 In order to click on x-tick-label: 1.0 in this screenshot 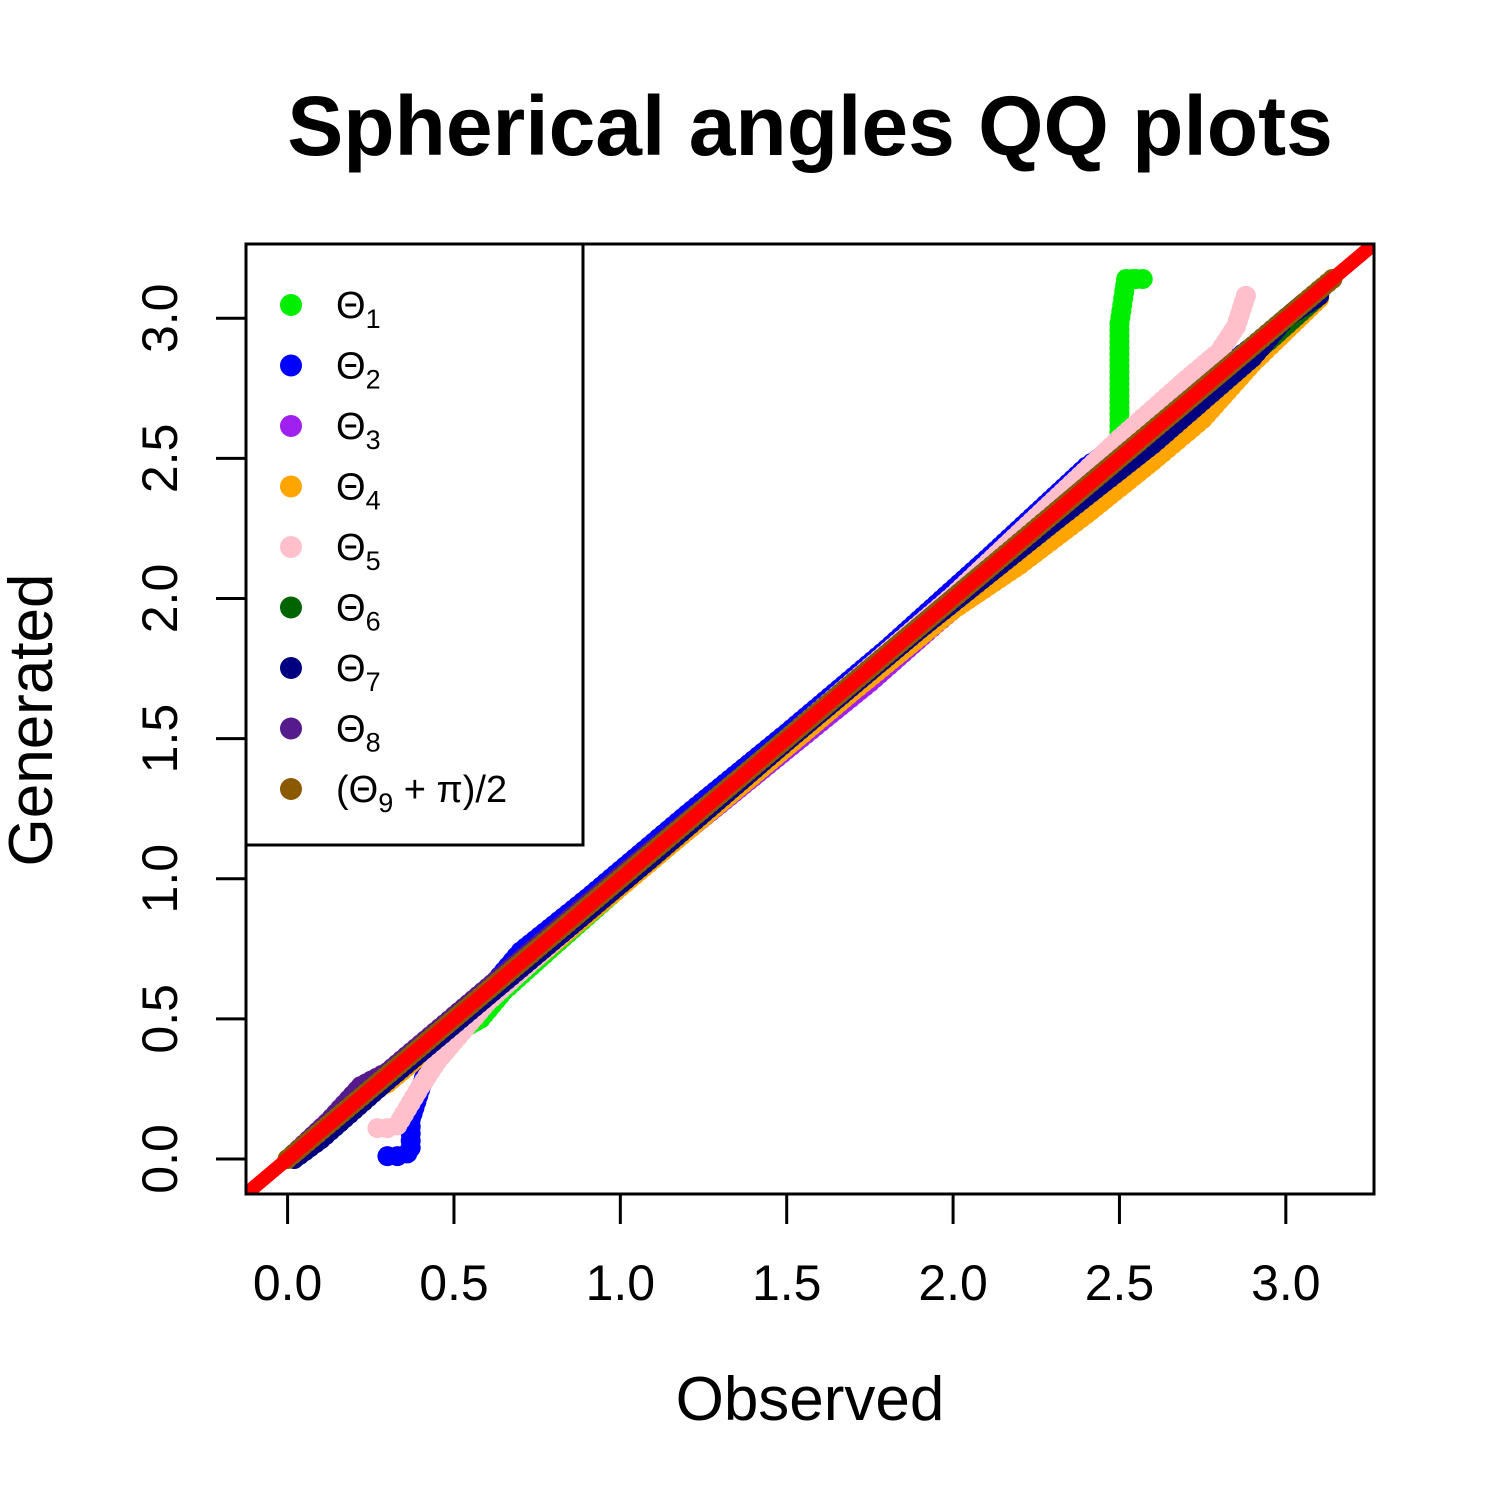, I will do `click(621, 1283)`.